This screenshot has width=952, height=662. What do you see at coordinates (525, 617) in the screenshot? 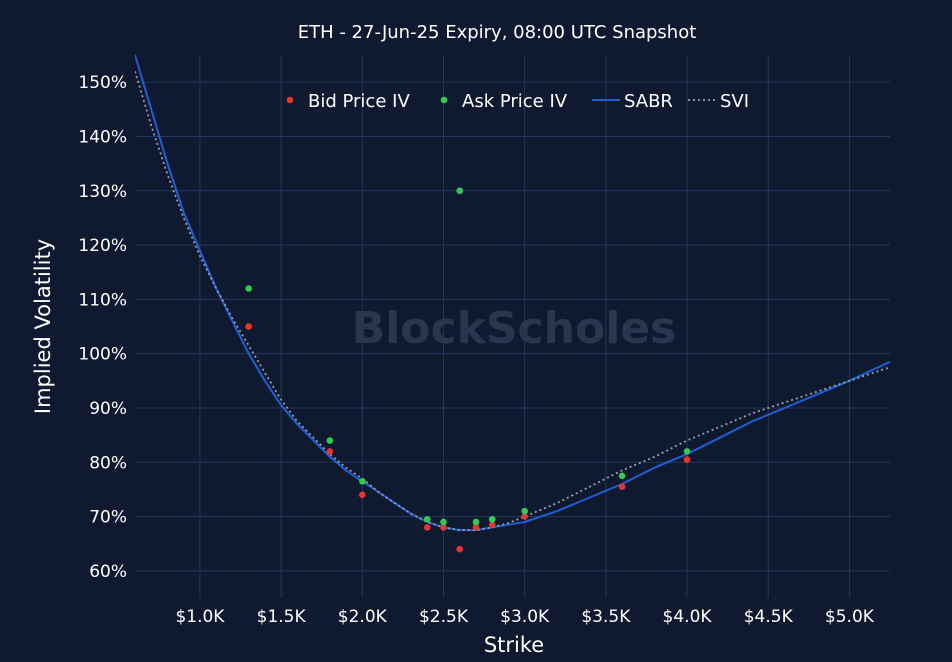
I see `x-tick-label: $3.0K` at bounding box center [525, 617].